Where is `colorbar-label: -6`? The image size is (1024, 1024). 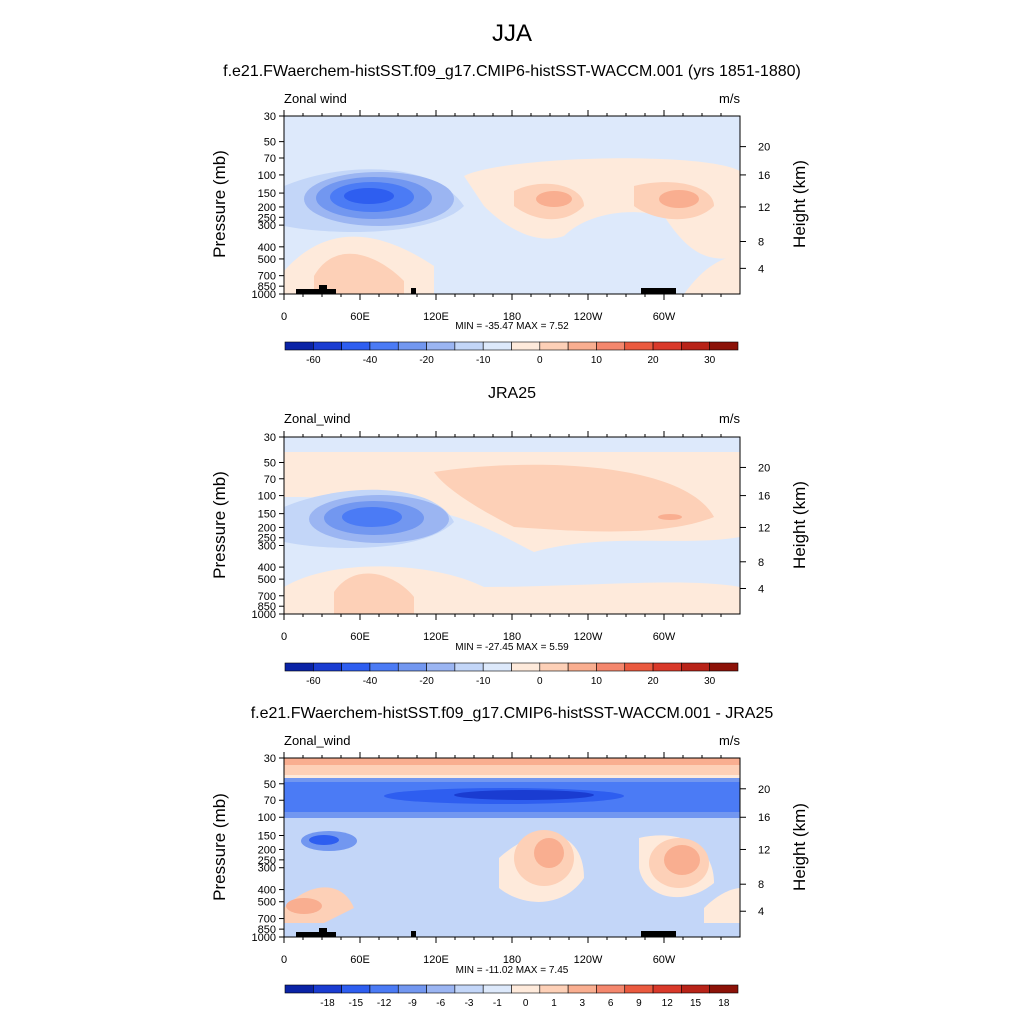
colorbar-label: -6 is located at coordinates (440, 1003).